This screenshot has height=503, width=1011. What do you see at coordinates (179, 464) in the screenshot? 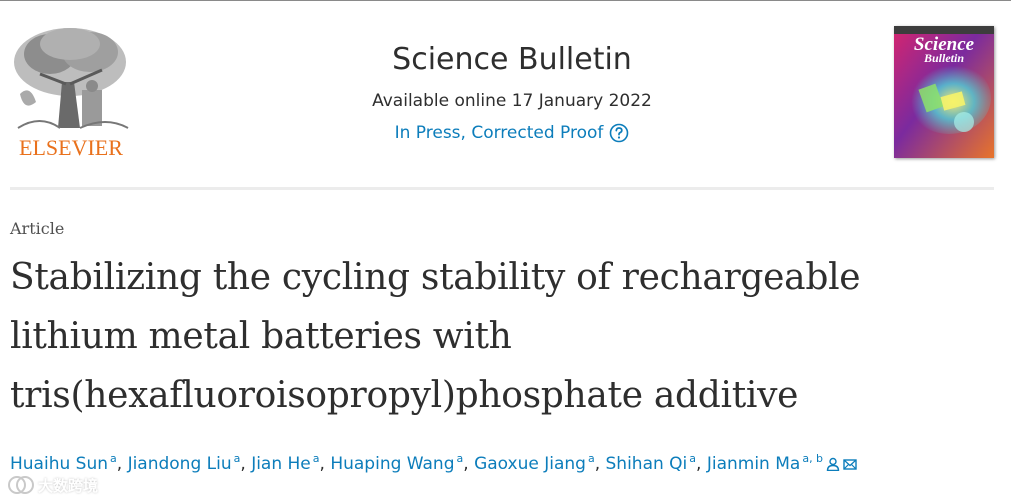
I see `author-name: Jiandong Liu` at bounding box center [179, 464].